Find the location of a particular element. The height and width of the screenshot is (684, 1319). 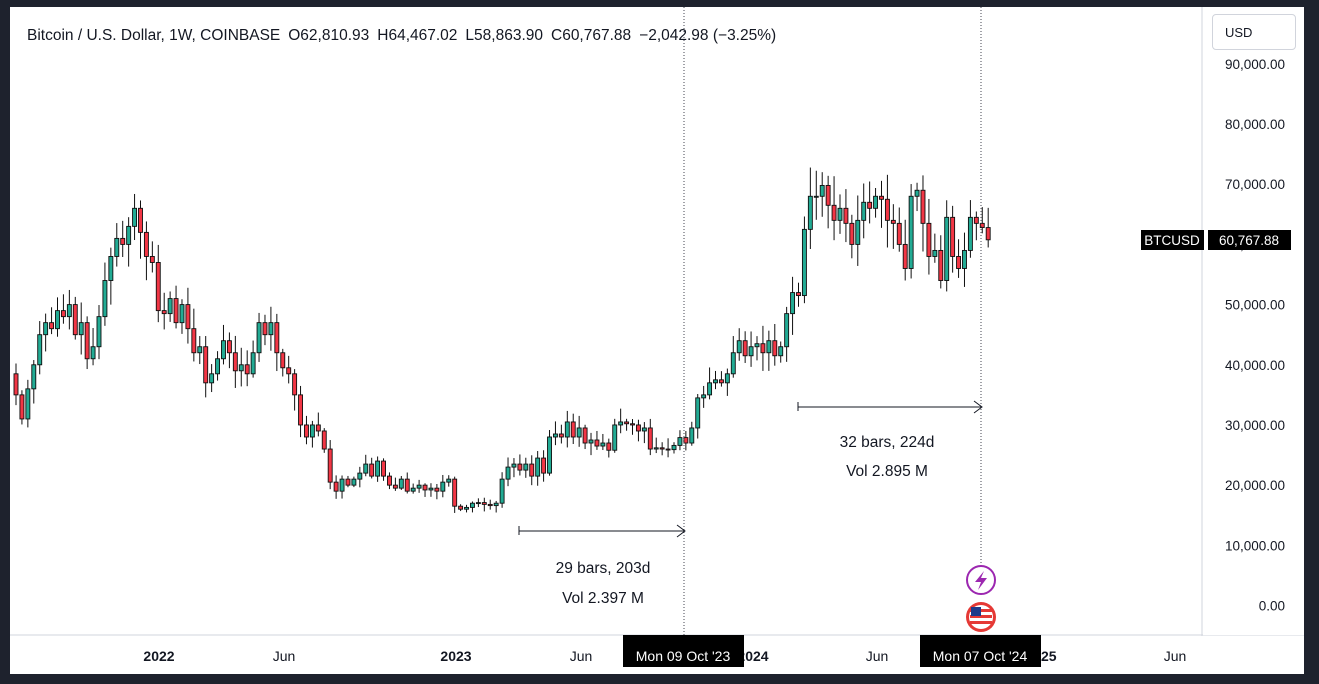

legend-symbol: Bitcoin / U.S. Dollar, 1W, COINBASE is located at coordinates (154, 35).